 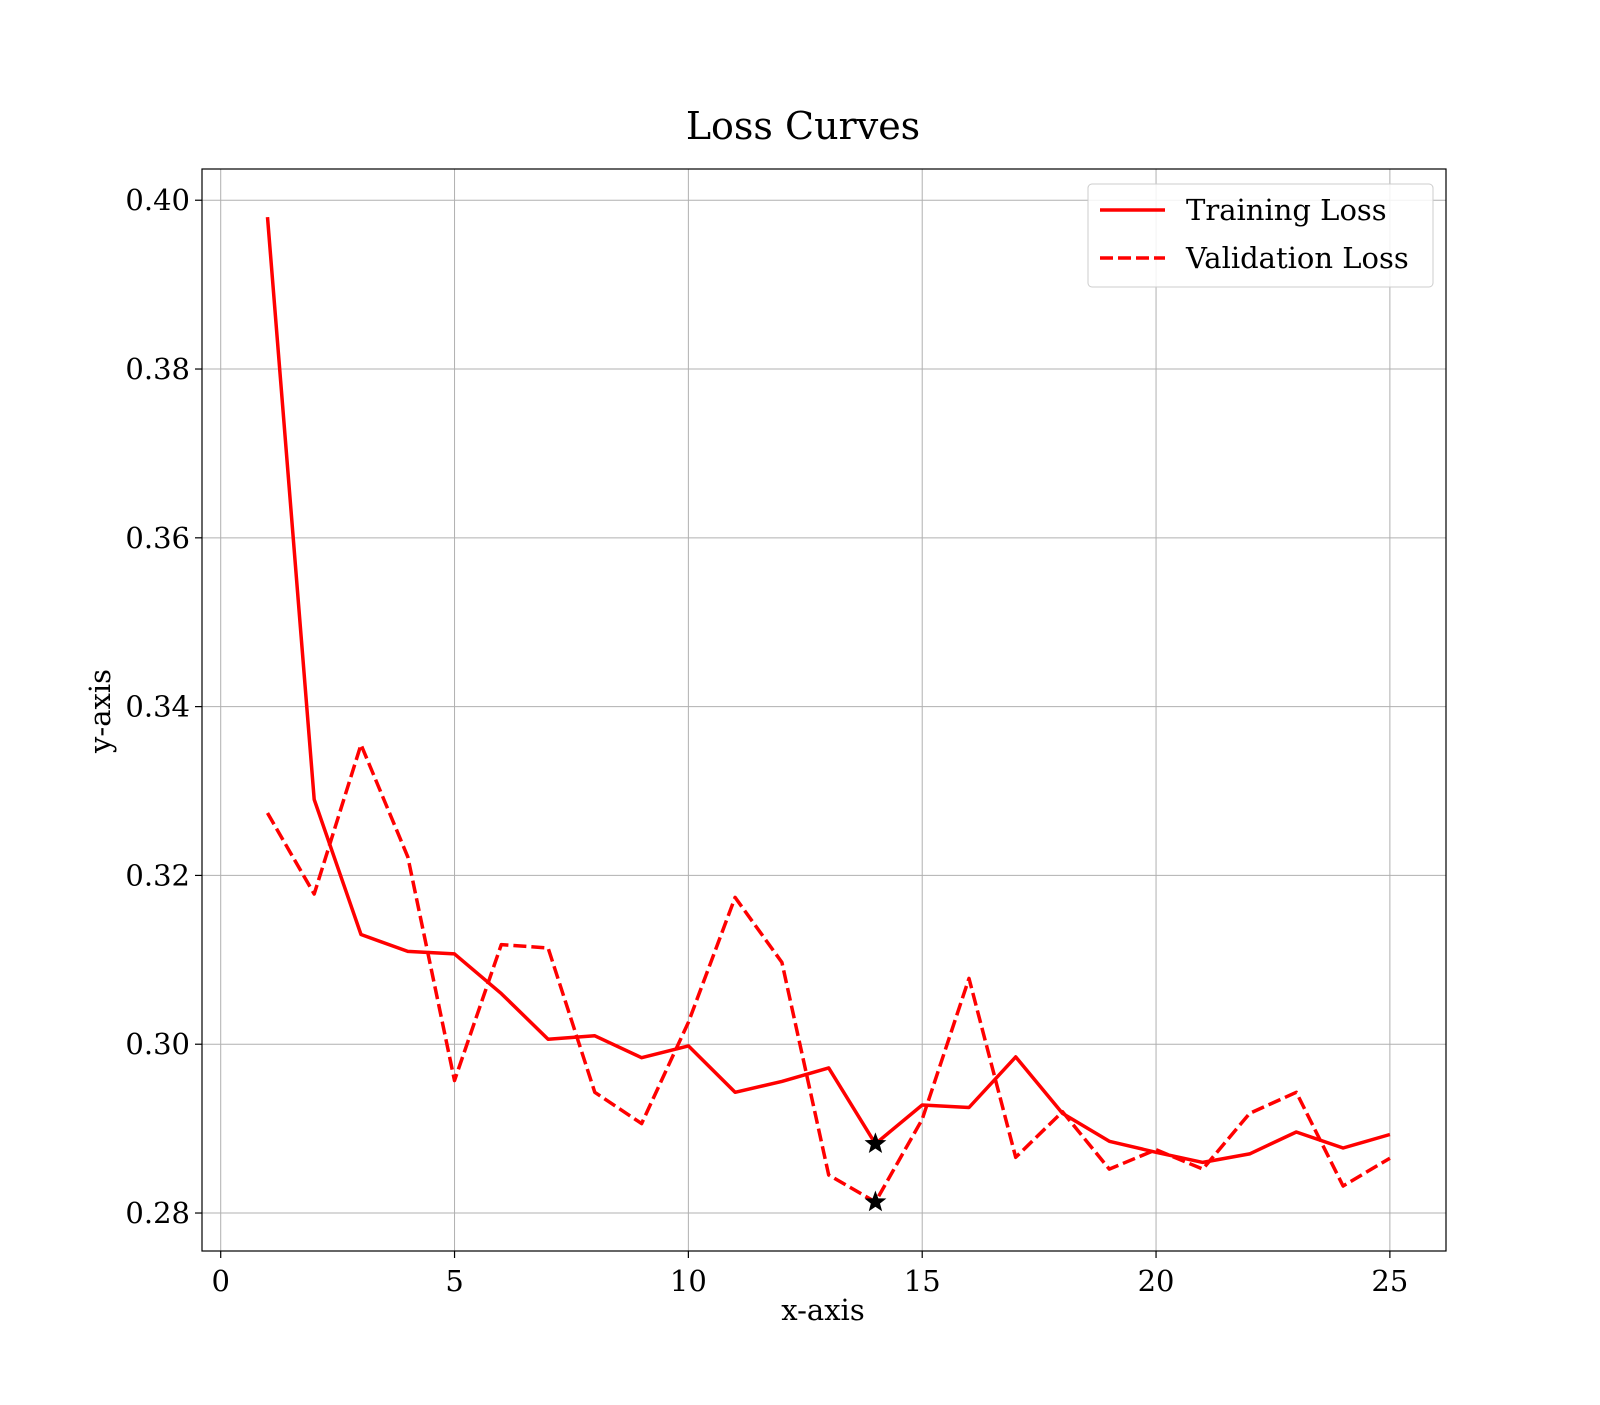 I want to click on min-marker-star-validation-loss, so click(x=875, y=1201).